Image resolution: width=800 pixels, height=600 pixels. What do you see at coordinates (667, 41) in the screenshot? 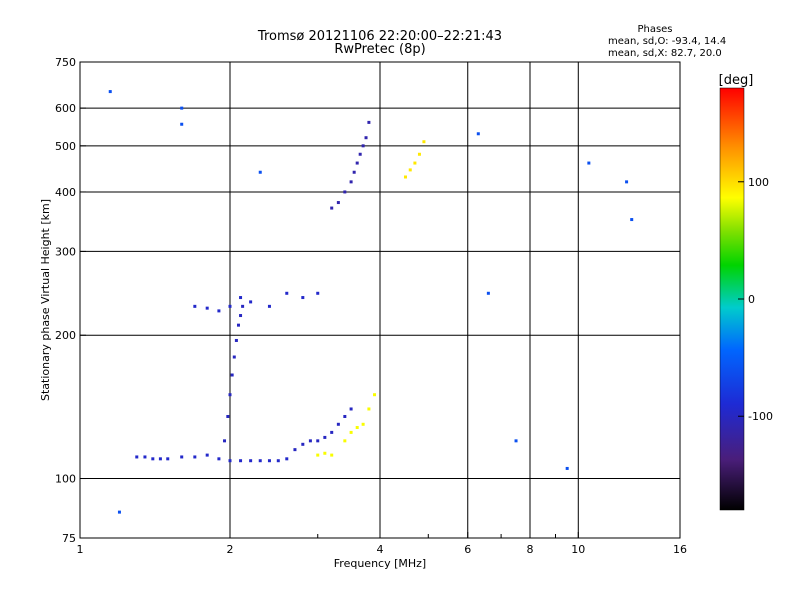
I see `phases-line-o: mean, sd,O: -93.4, 14.4` at bounding box center [667, 41].